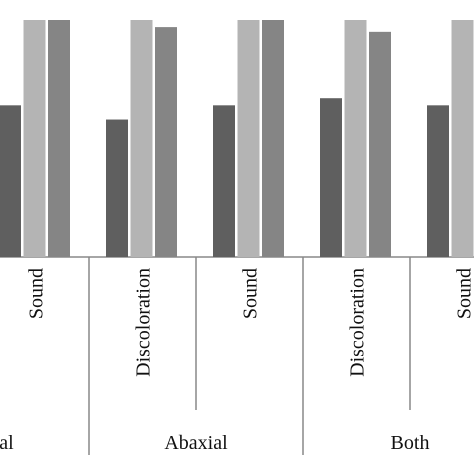 The image size is (474, 474). Describe the element at coordinates (196, 443) in the screenshot. I see `group-label: Abaxial` at that location.